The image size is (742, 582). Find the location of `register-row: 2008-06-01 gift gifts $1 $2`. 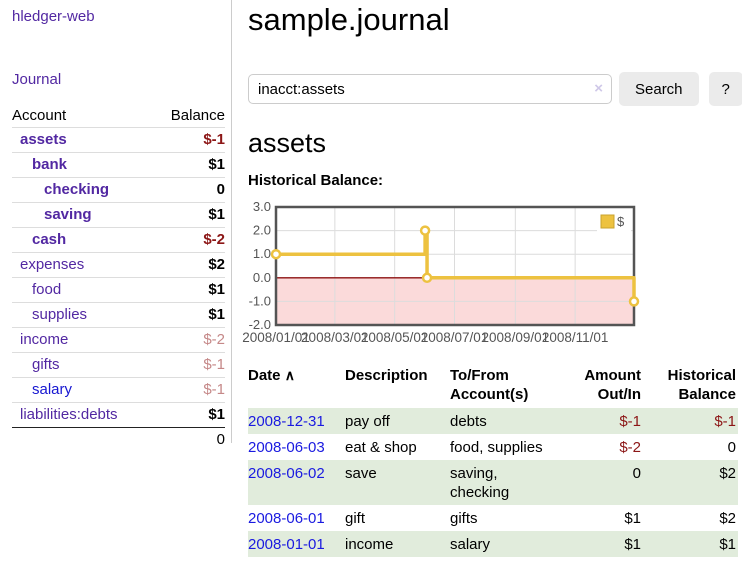

register-row: 2008-06-01 gift gifts $1 $2 is located at coordinates (493, 518).